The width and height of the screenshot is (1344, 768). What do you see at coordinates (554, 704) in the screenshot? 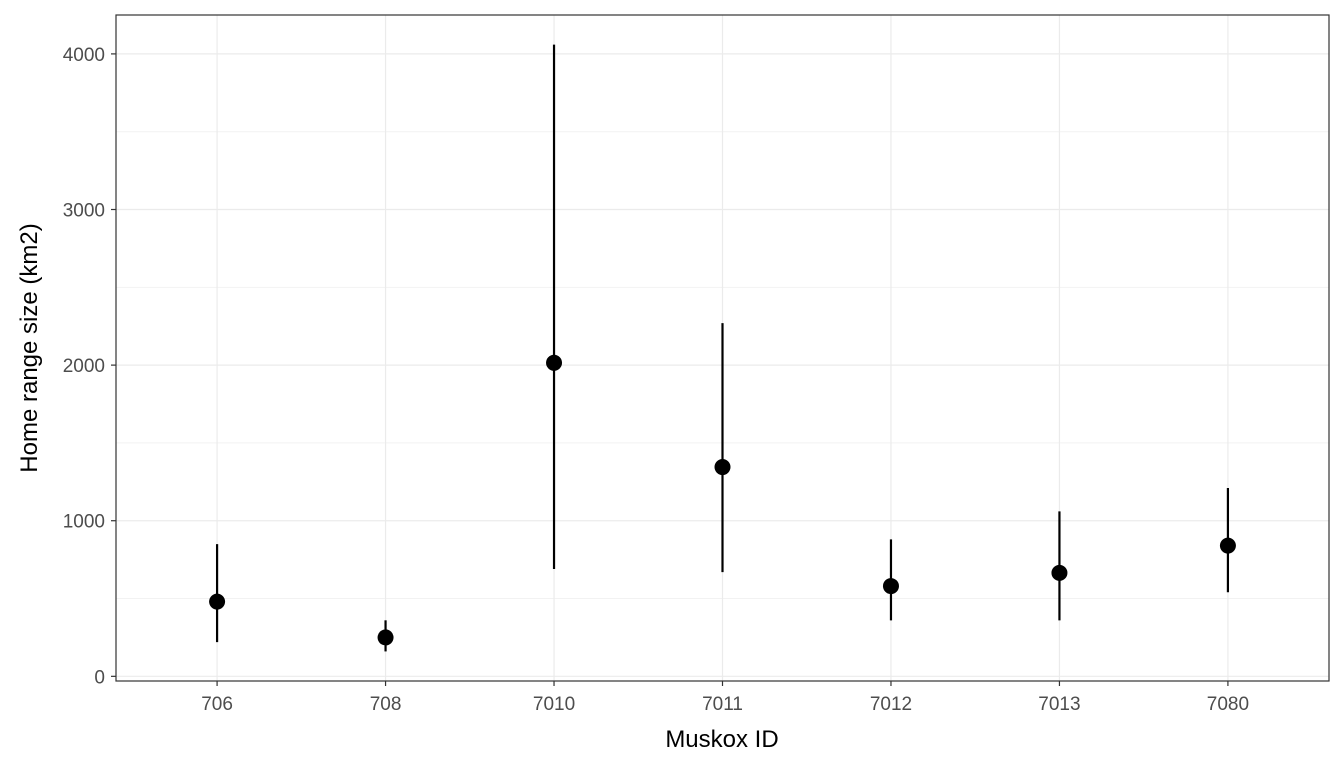
I see `x-tick-label: 7010` at bounding box center [554, 704].